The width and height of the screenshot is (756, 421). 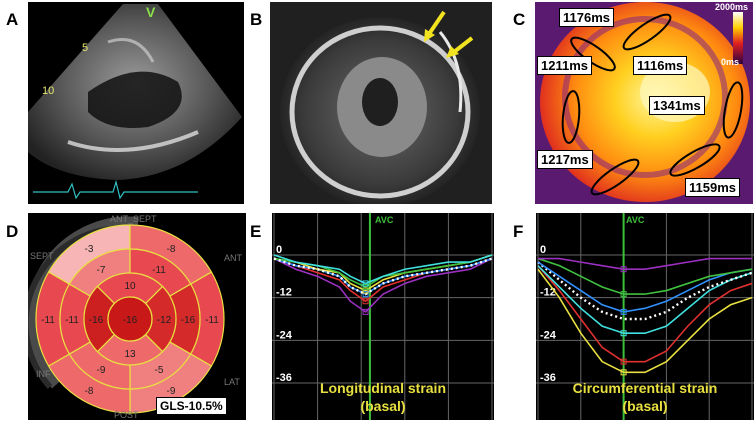 What do you see at coordinates (712, 187) in the screenshot?
I see `t1-value-label: 1159ms` at bounding box center [712, 187].